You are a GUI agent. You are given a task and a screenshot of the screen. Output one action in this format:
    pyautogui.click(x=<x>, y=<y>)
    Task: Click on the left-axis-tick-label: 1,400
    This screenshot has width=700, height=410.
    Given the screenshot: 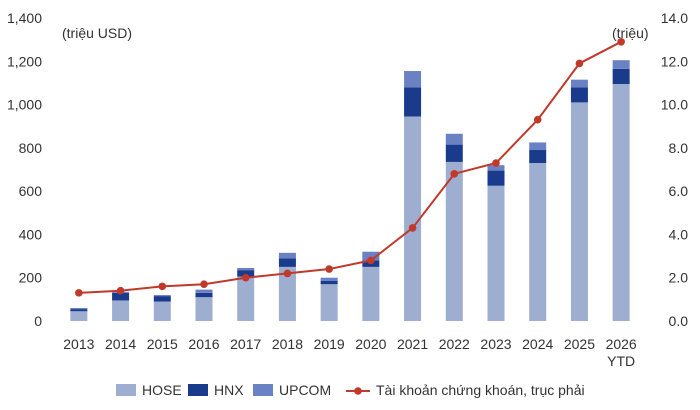 What is the action you would take?
    pyautogui.click(x=24, y=18)
    